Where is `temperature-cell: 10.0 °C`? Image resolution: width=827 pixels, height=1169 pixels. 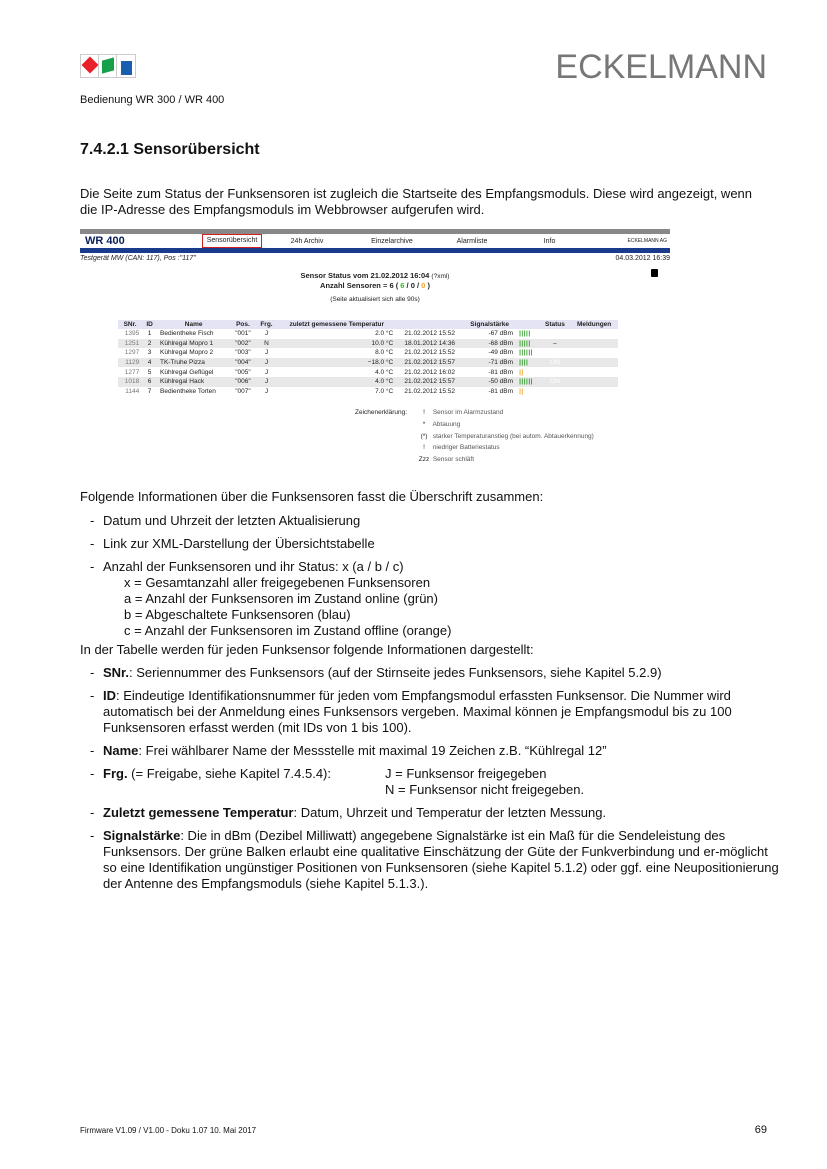
temperature-cell: 10.0 °C is located at coordinates (337, 343).